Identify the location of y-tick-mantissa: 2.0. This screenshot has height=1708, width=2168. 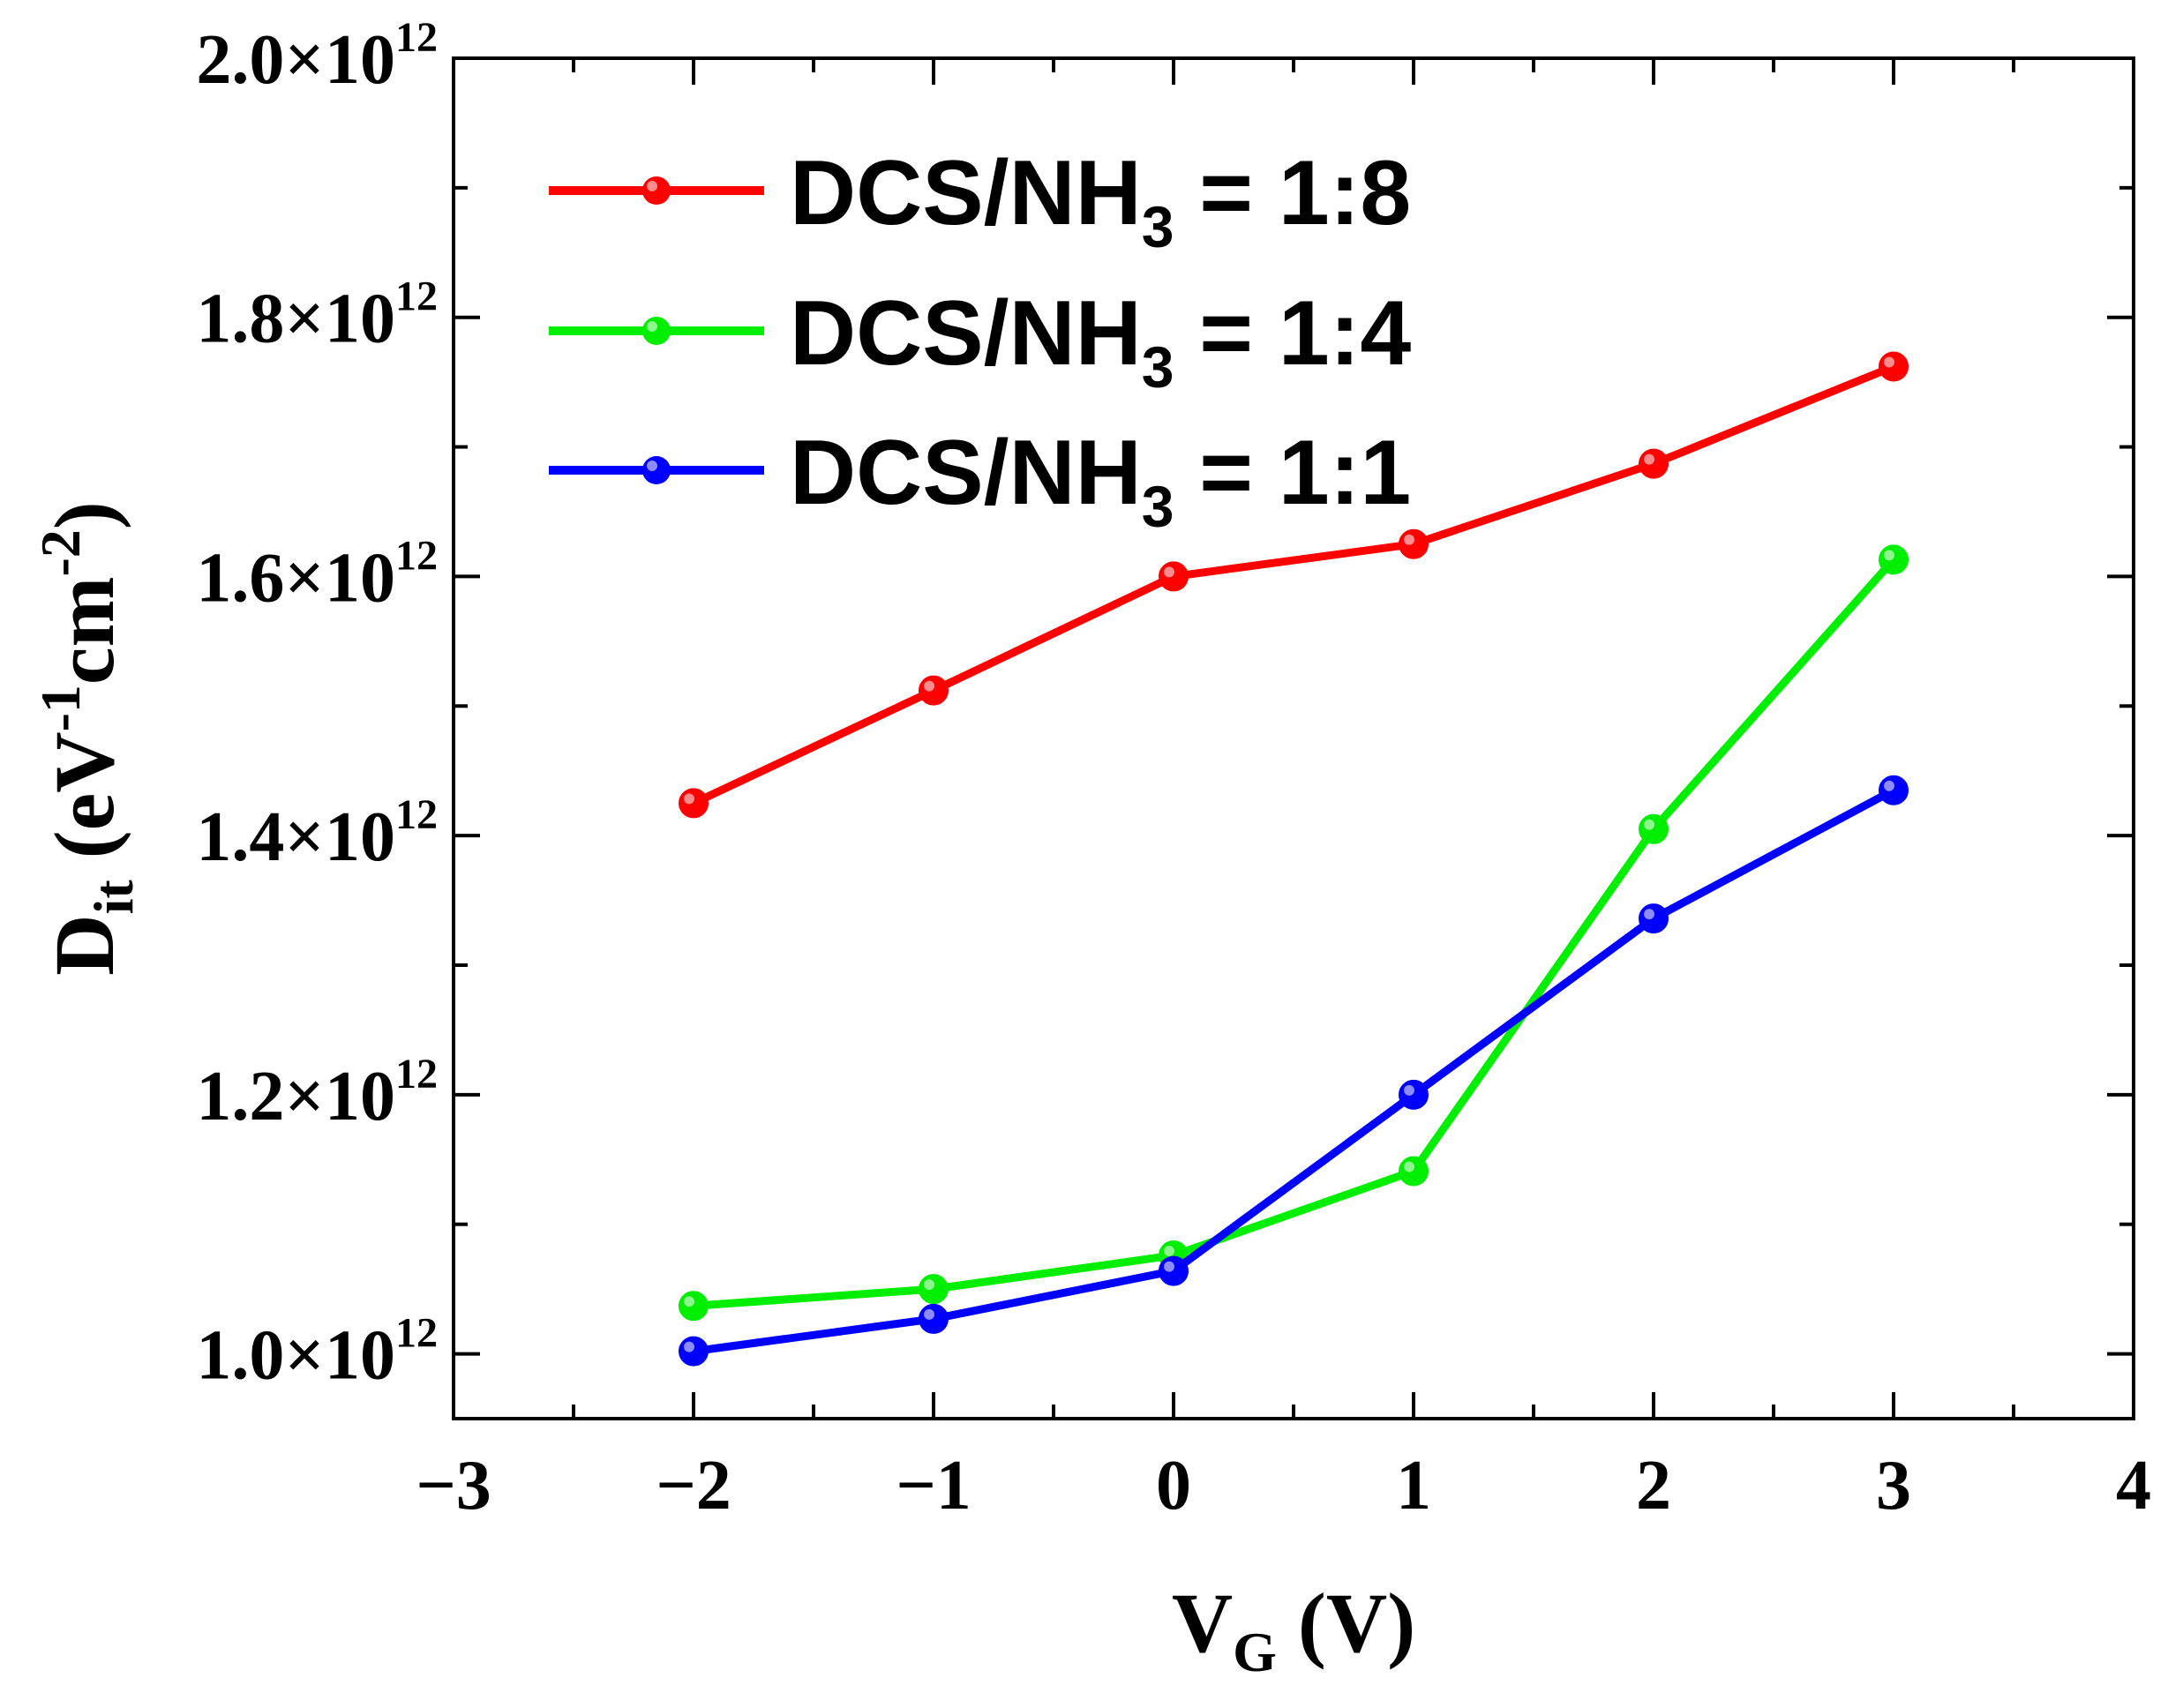
(240, 60).